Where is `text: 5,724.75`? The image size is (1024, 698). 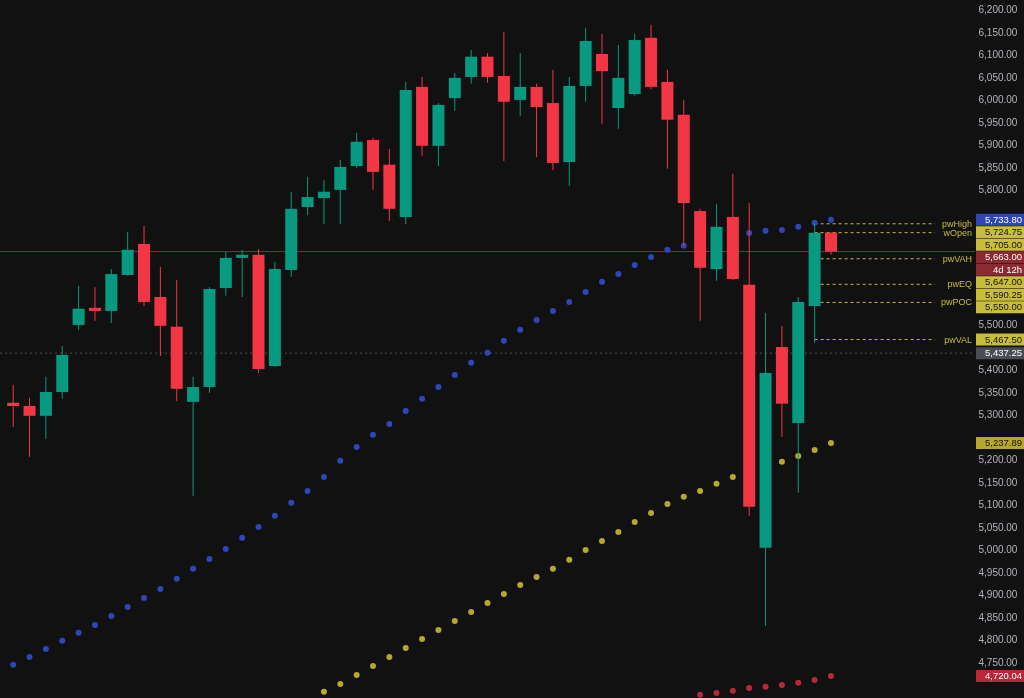 text: 5,724.75 is located at coordinates (1003, 232).